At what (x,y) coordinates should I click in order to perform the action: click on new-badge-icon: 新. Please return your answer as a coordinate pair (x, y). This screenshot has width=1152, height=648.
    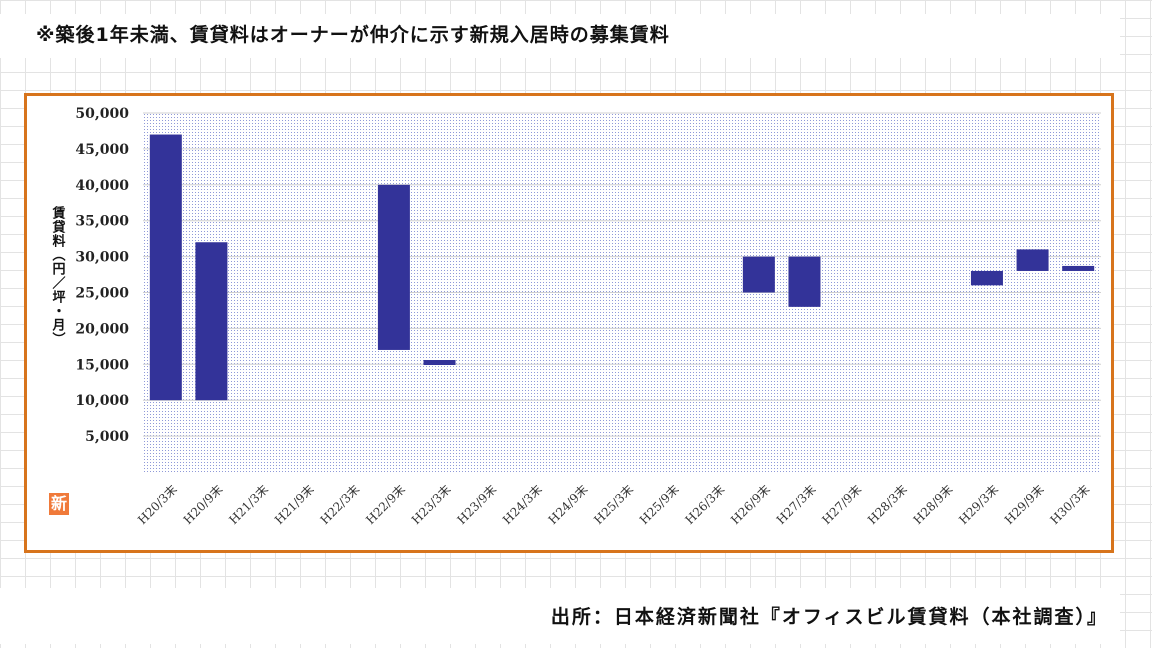
    Looking at the image, I should click on (59, 504).